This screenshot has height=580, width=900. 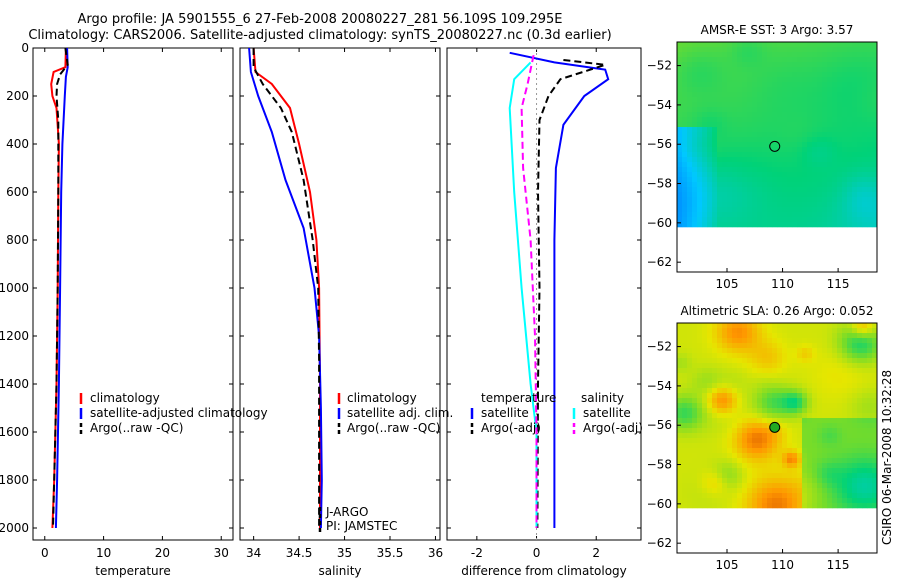 I want to click on series-salinity-satellite, so click(x=523, y=294).